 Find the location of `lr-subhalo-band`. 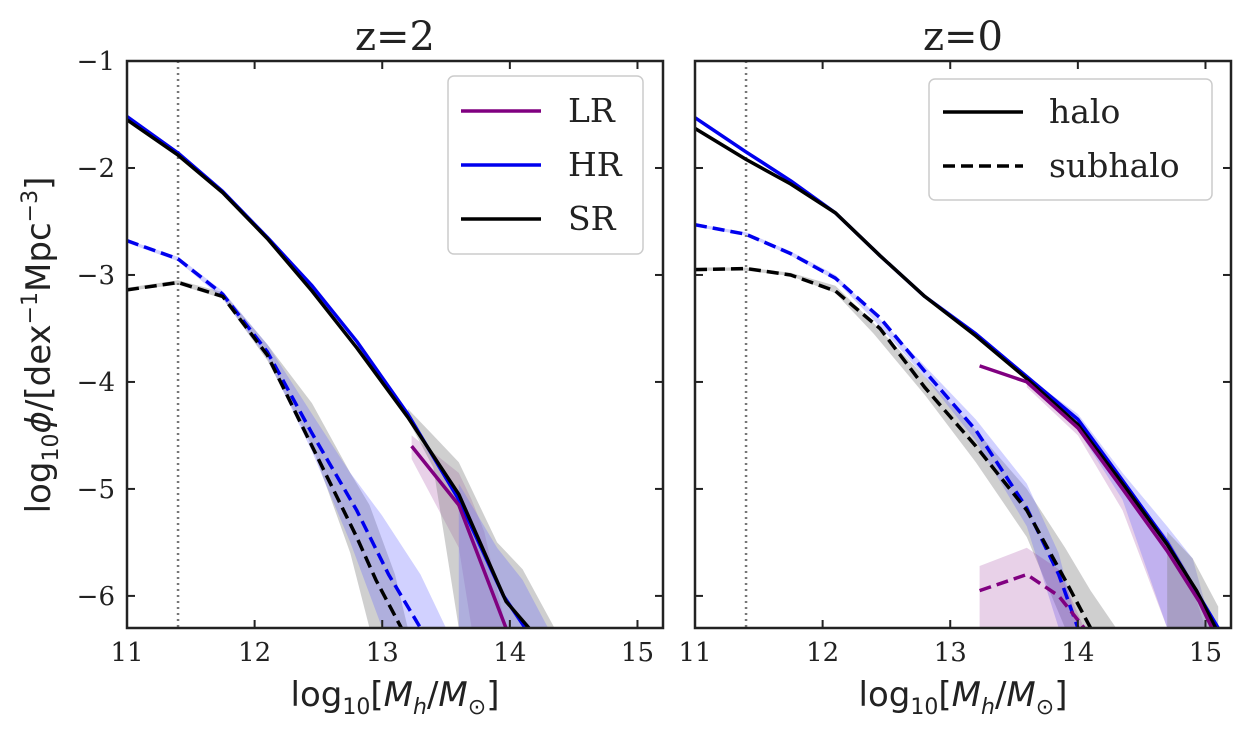

lr-subhalo-band is located at coordinates (1032, 587).